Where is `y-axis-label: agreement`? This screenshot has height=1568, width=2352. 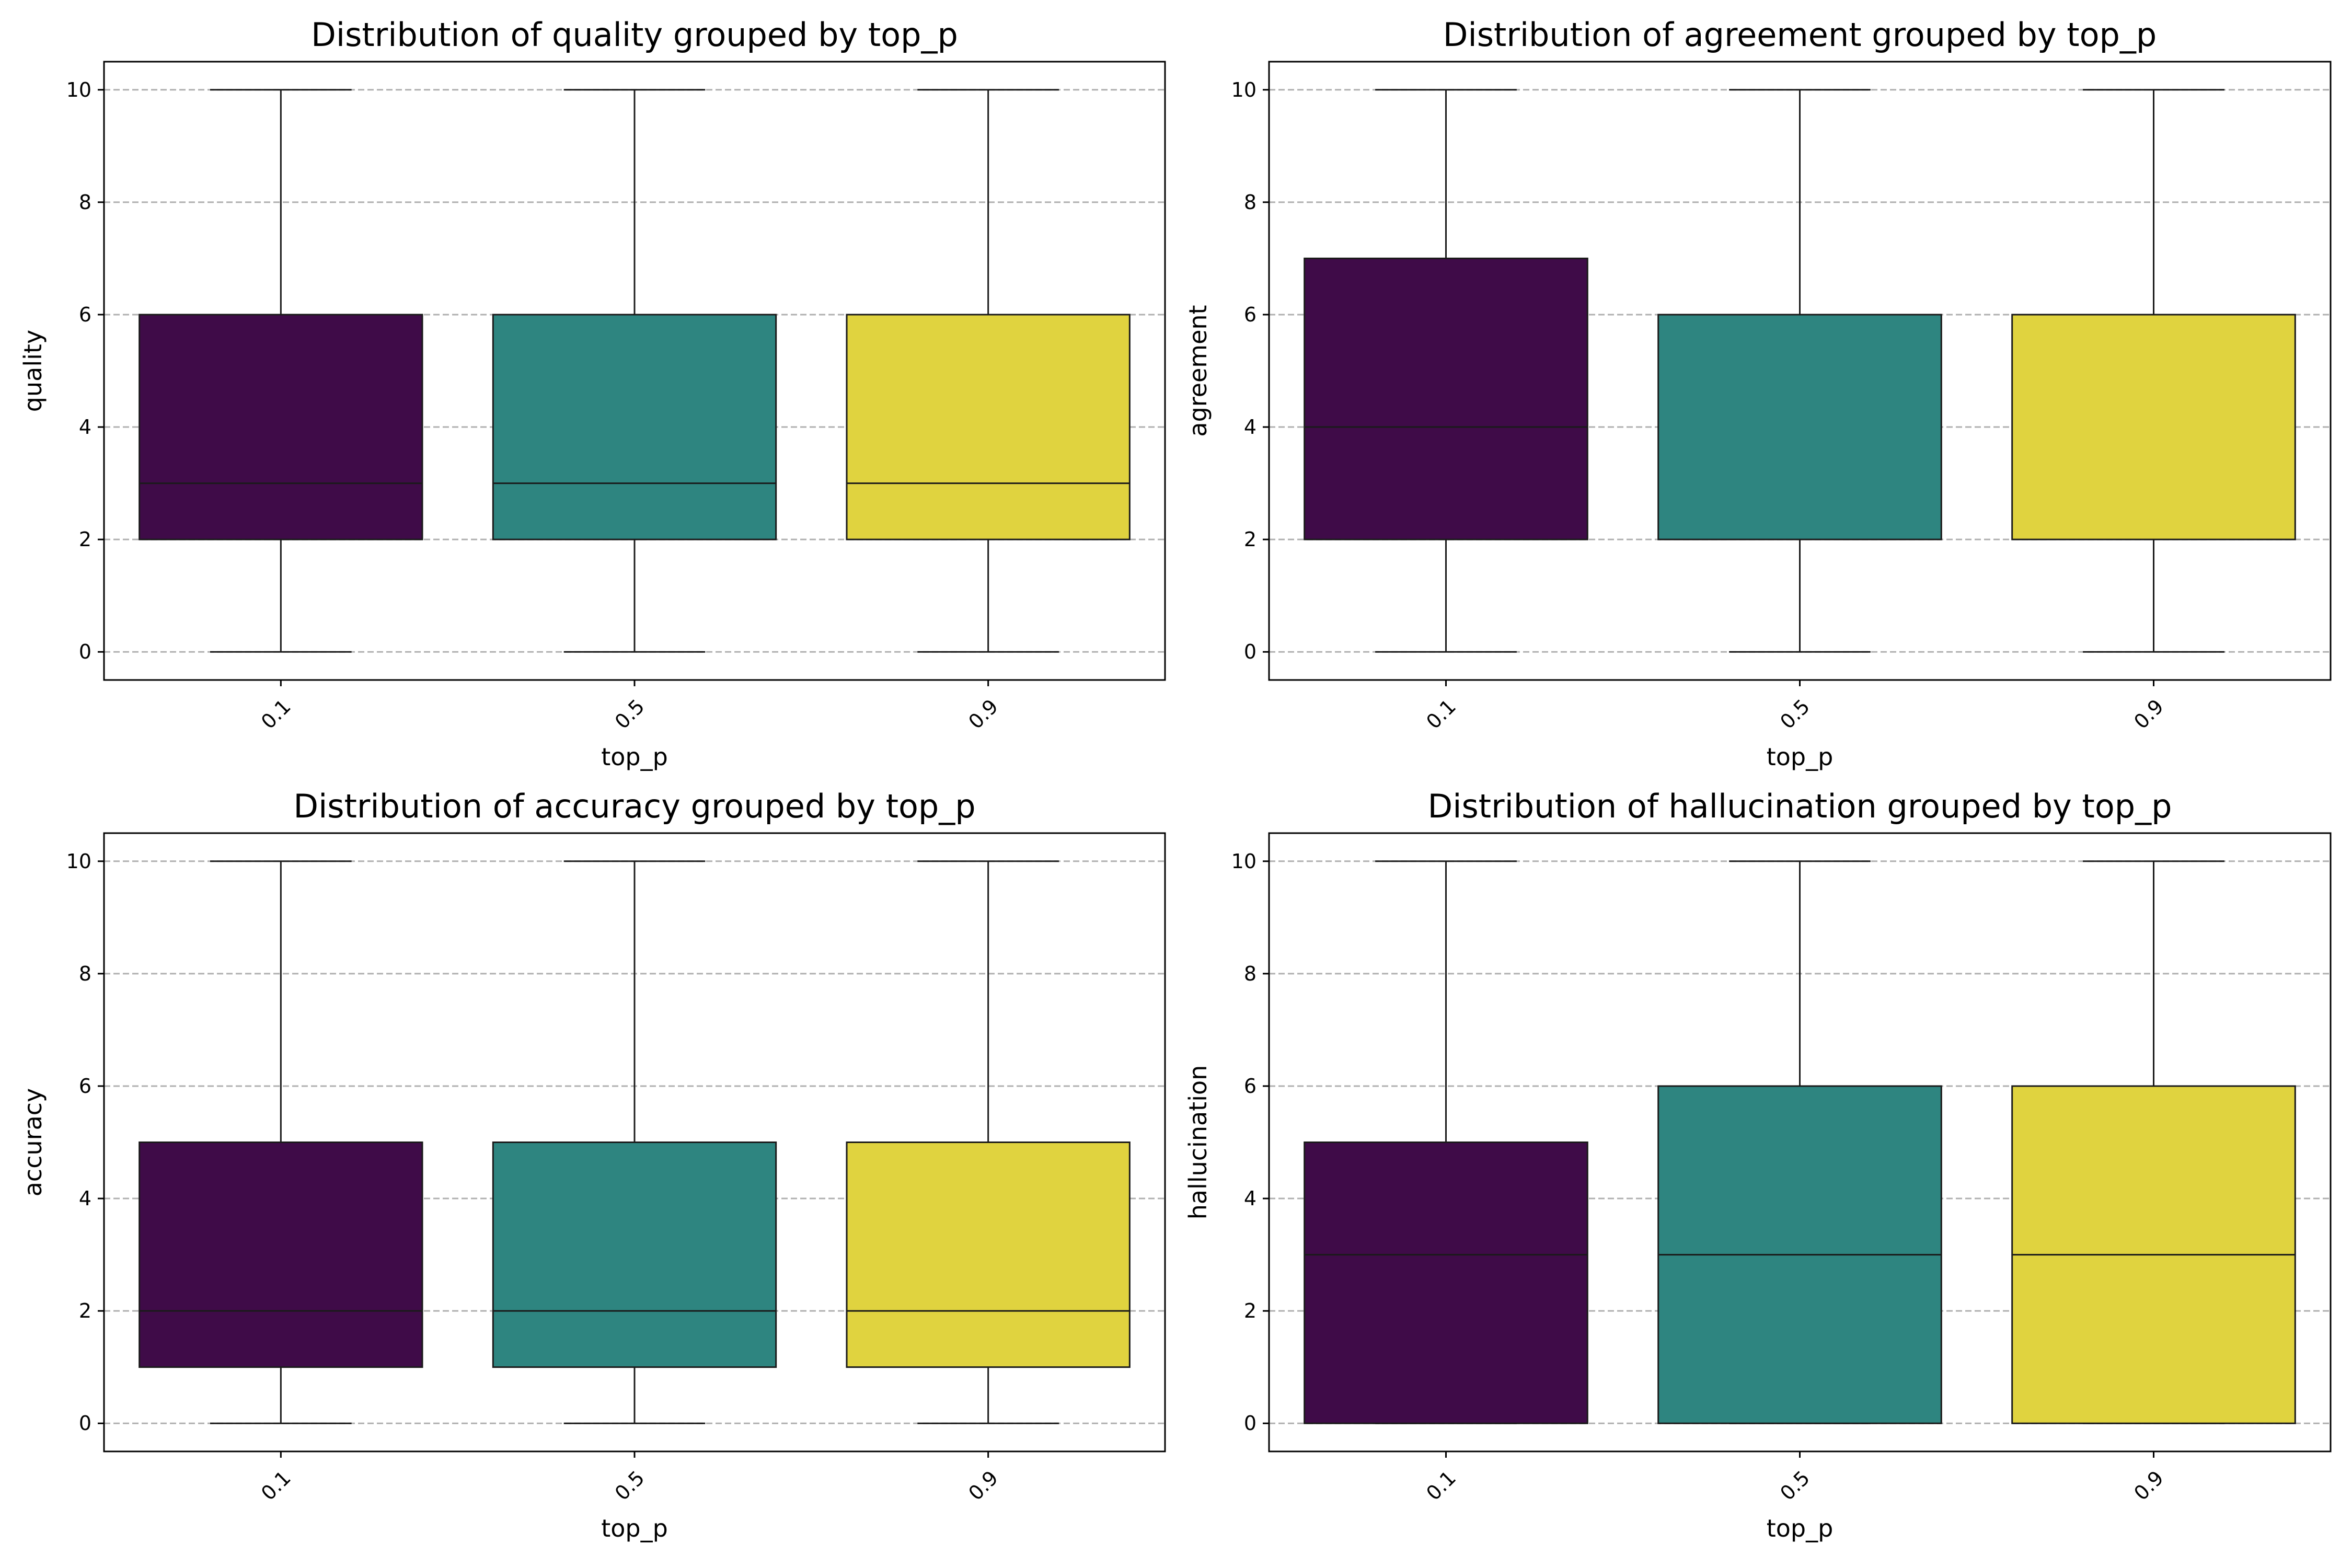
y-axis-label: agreement is located at coordinates (1198, 370).